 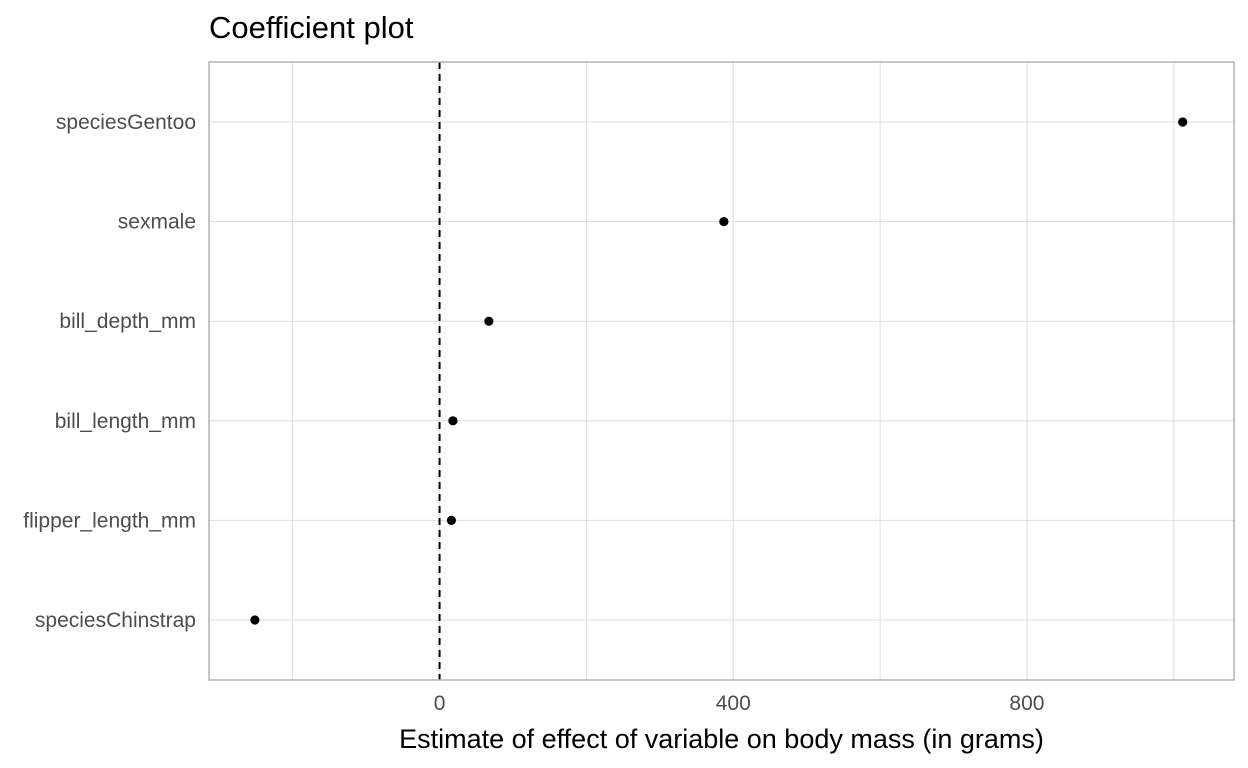 What do you see at coordinates (453, 421) in the screenshot?
I see `point-bill-length-mm` at bounding box center [453, 421].